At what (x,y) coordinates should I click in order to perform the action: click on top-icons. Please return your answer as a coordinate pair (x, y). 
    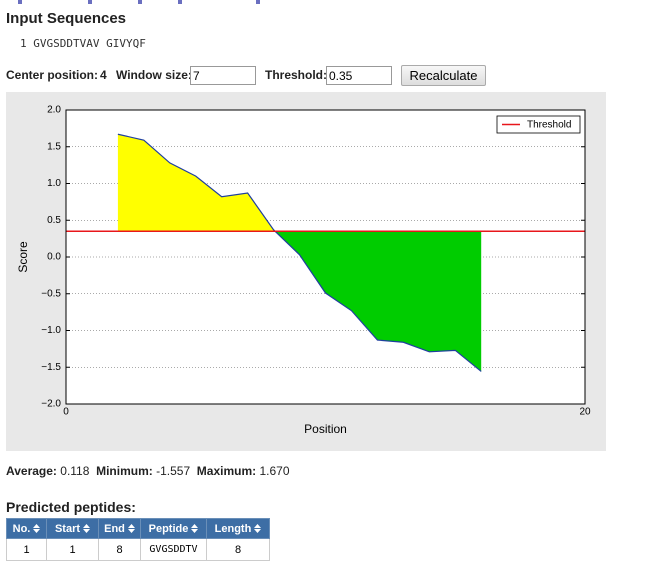
    Looking at the image, I should click on (139, 2).